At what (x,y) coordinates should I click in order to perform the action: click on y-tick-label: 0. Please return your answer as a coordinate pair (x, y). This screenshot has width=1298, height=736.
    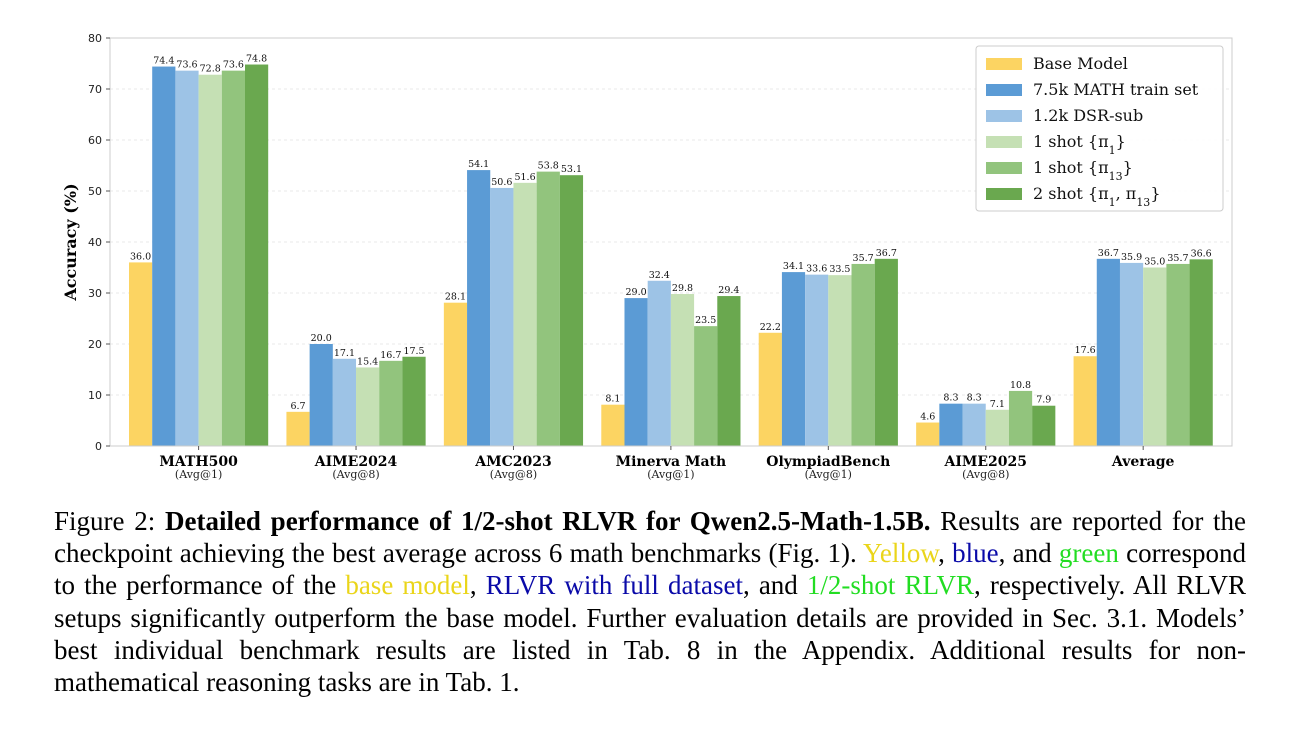
    Looking at the image, I should click on (98, 446).